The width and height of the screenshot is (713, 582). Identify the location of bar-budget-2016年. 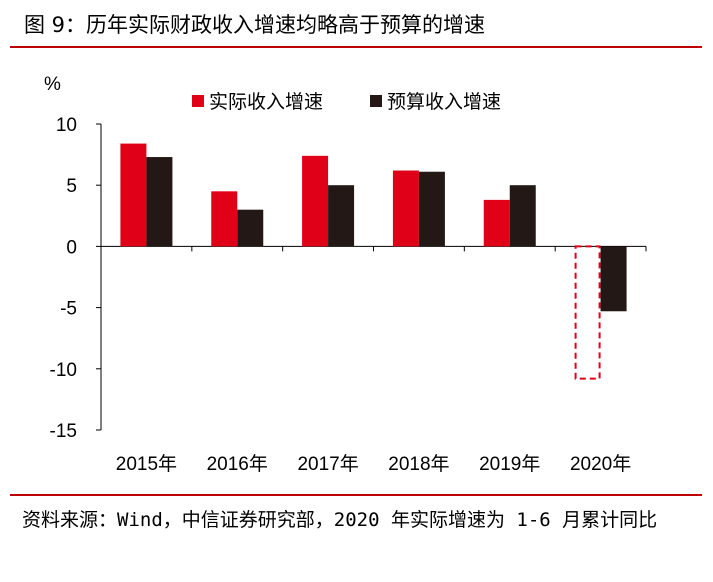
(250, 228).